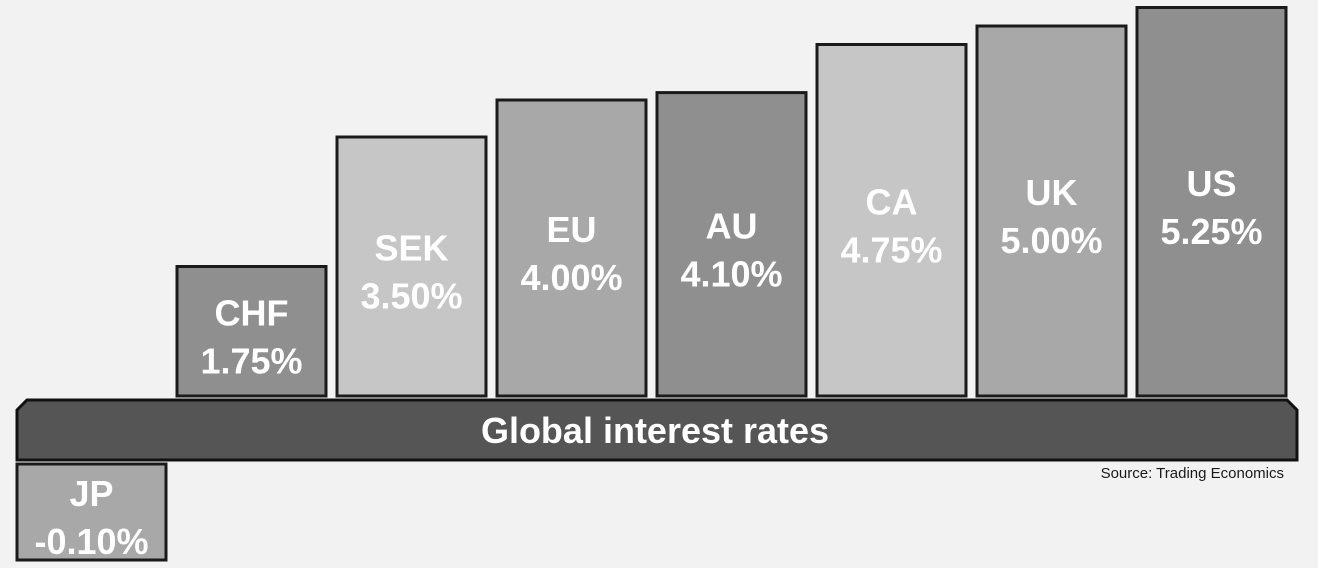 The height and width of the screenshot is (568, 1318). I want to click on bar-uk, so click(1051, 211).